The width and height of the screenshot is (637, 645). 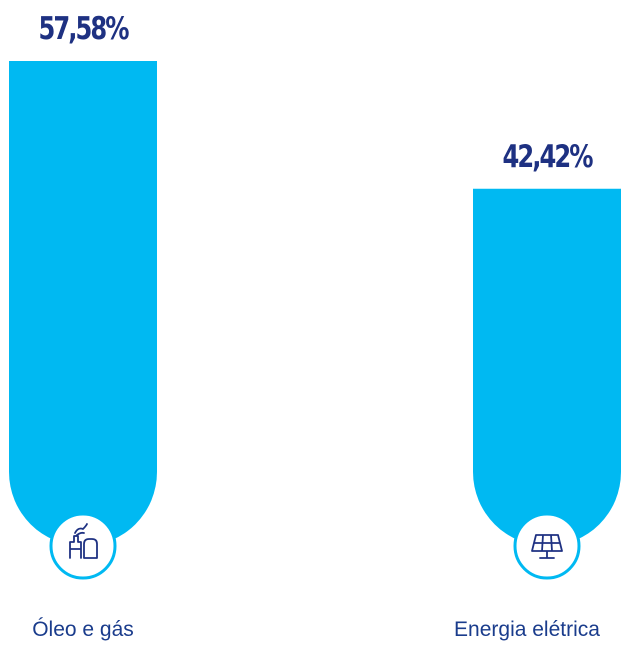 I want to click on category-label: Energia elétrica, so click(x=527, y=629).